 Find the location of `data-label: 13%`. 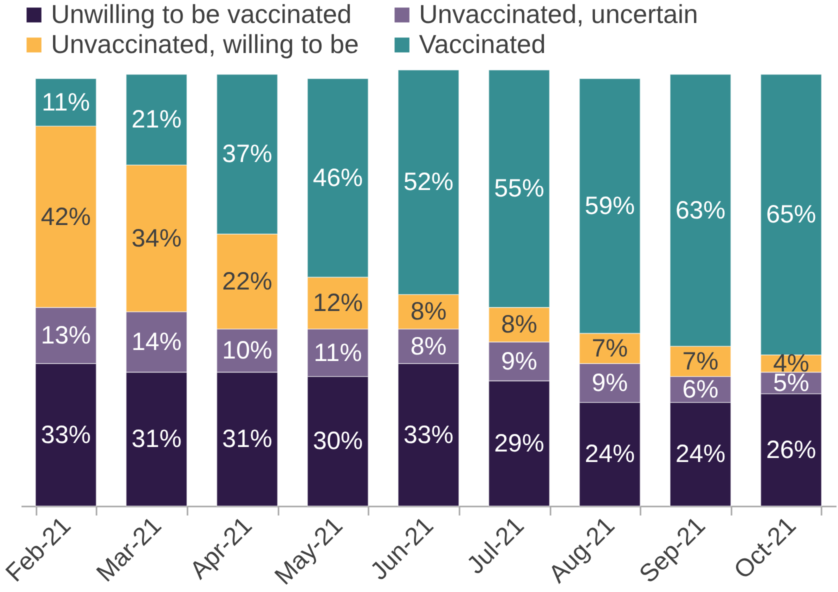

data-label: 13% is located at coordinates (65, 335).